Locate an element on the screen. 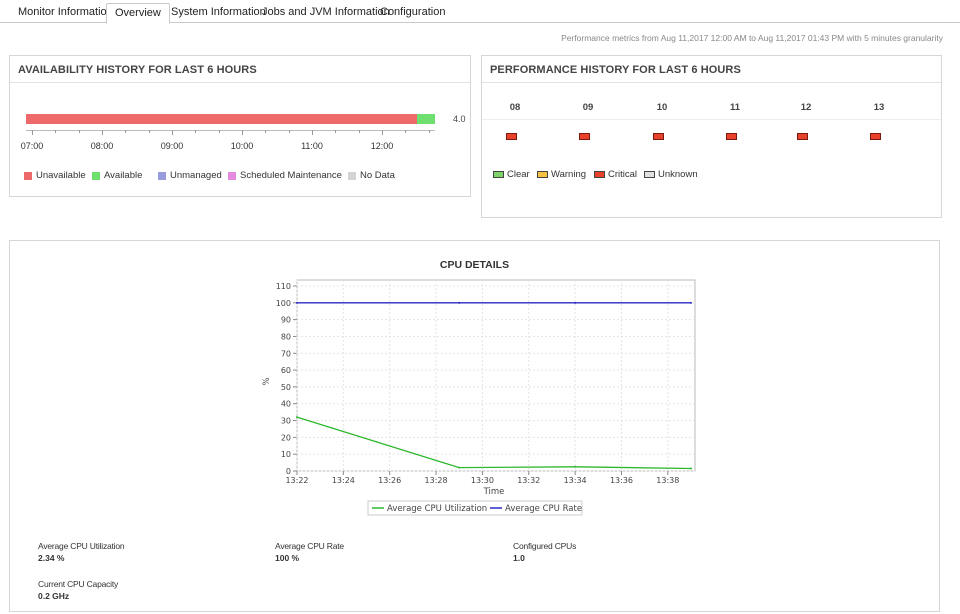 Image resolution: width=960 pixels, height=614 pixels. legend-clear: Clear is located at coordinates (511, 174).